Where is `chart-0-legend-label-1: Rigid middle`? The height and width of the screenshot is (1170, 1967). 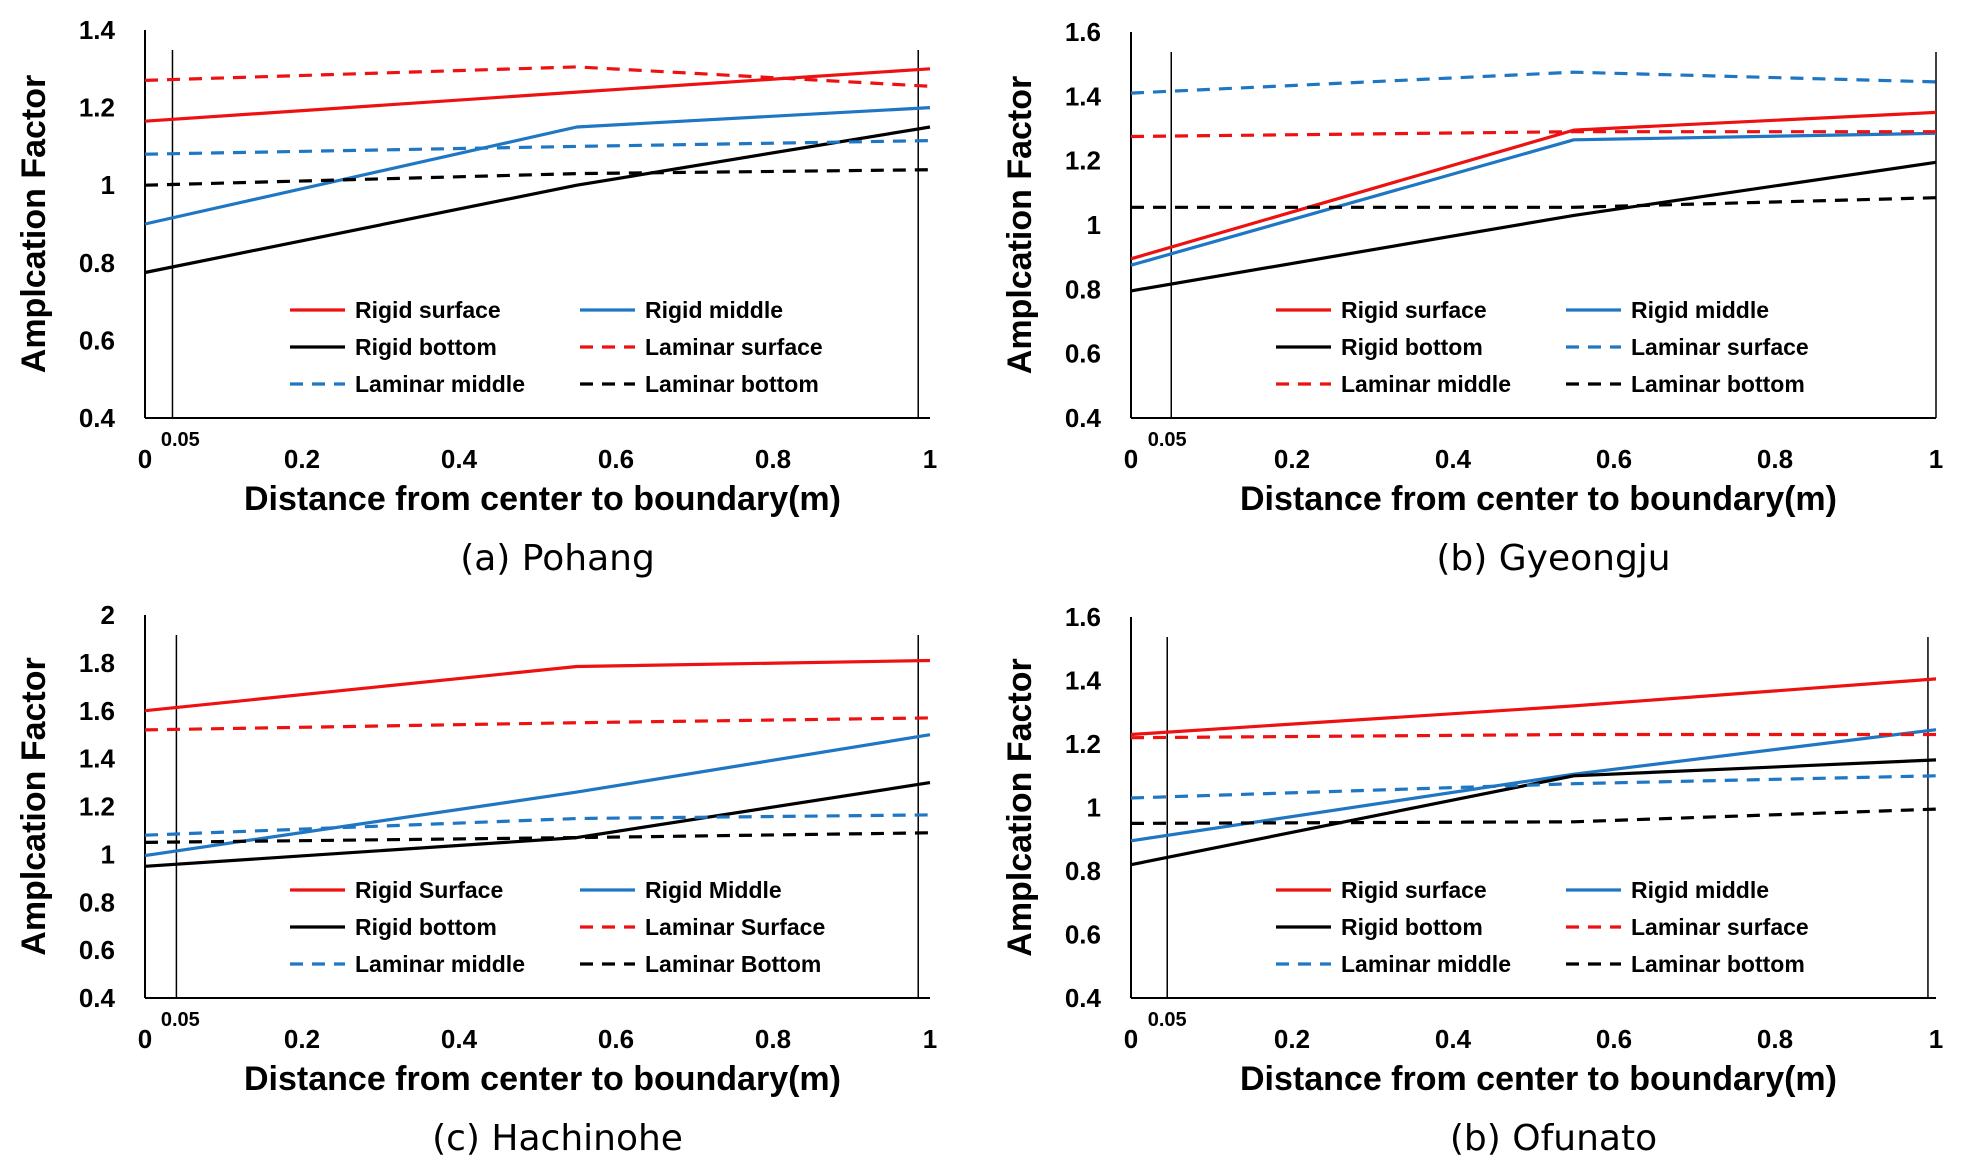 chart-0-legend-label-1: Rigid middle is located at coordinates (714, 310).